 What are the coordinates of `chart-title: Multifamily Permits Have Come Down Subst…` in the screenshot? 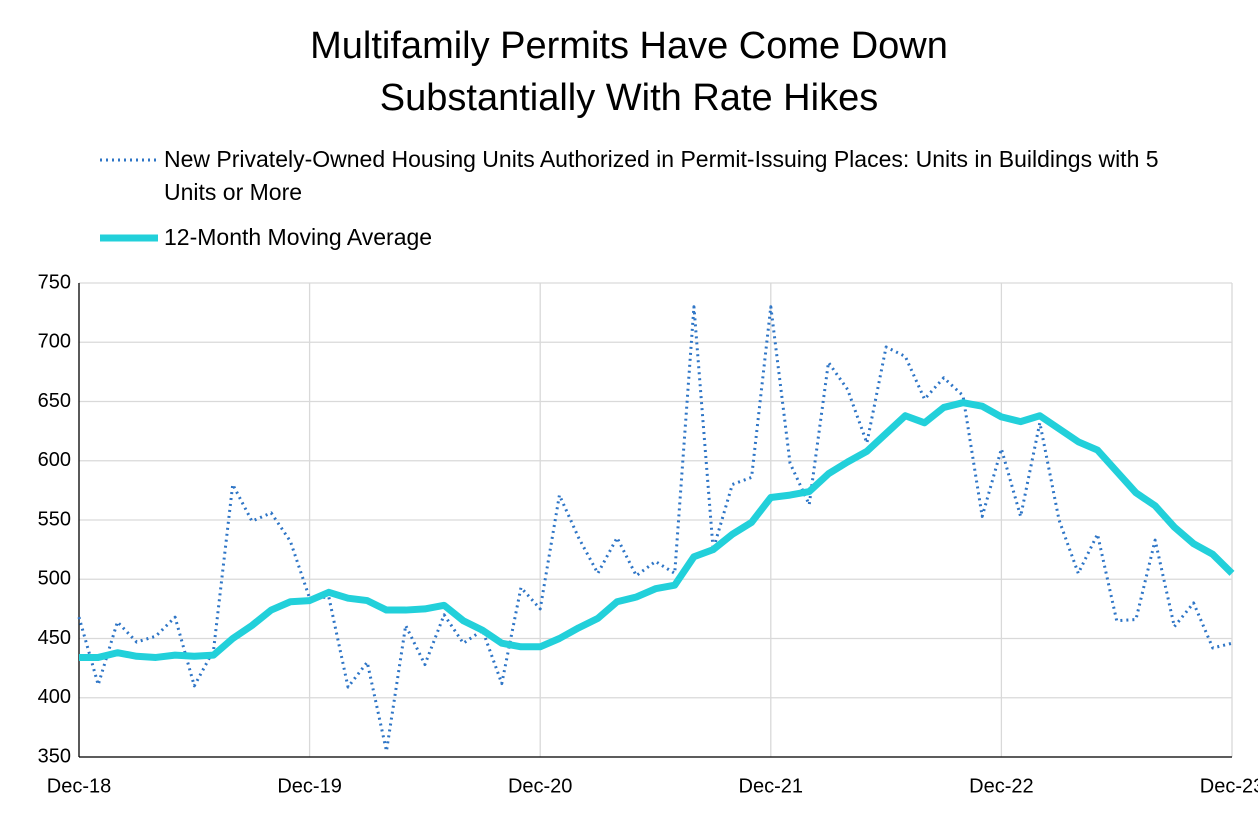 It's located at (629, 72).